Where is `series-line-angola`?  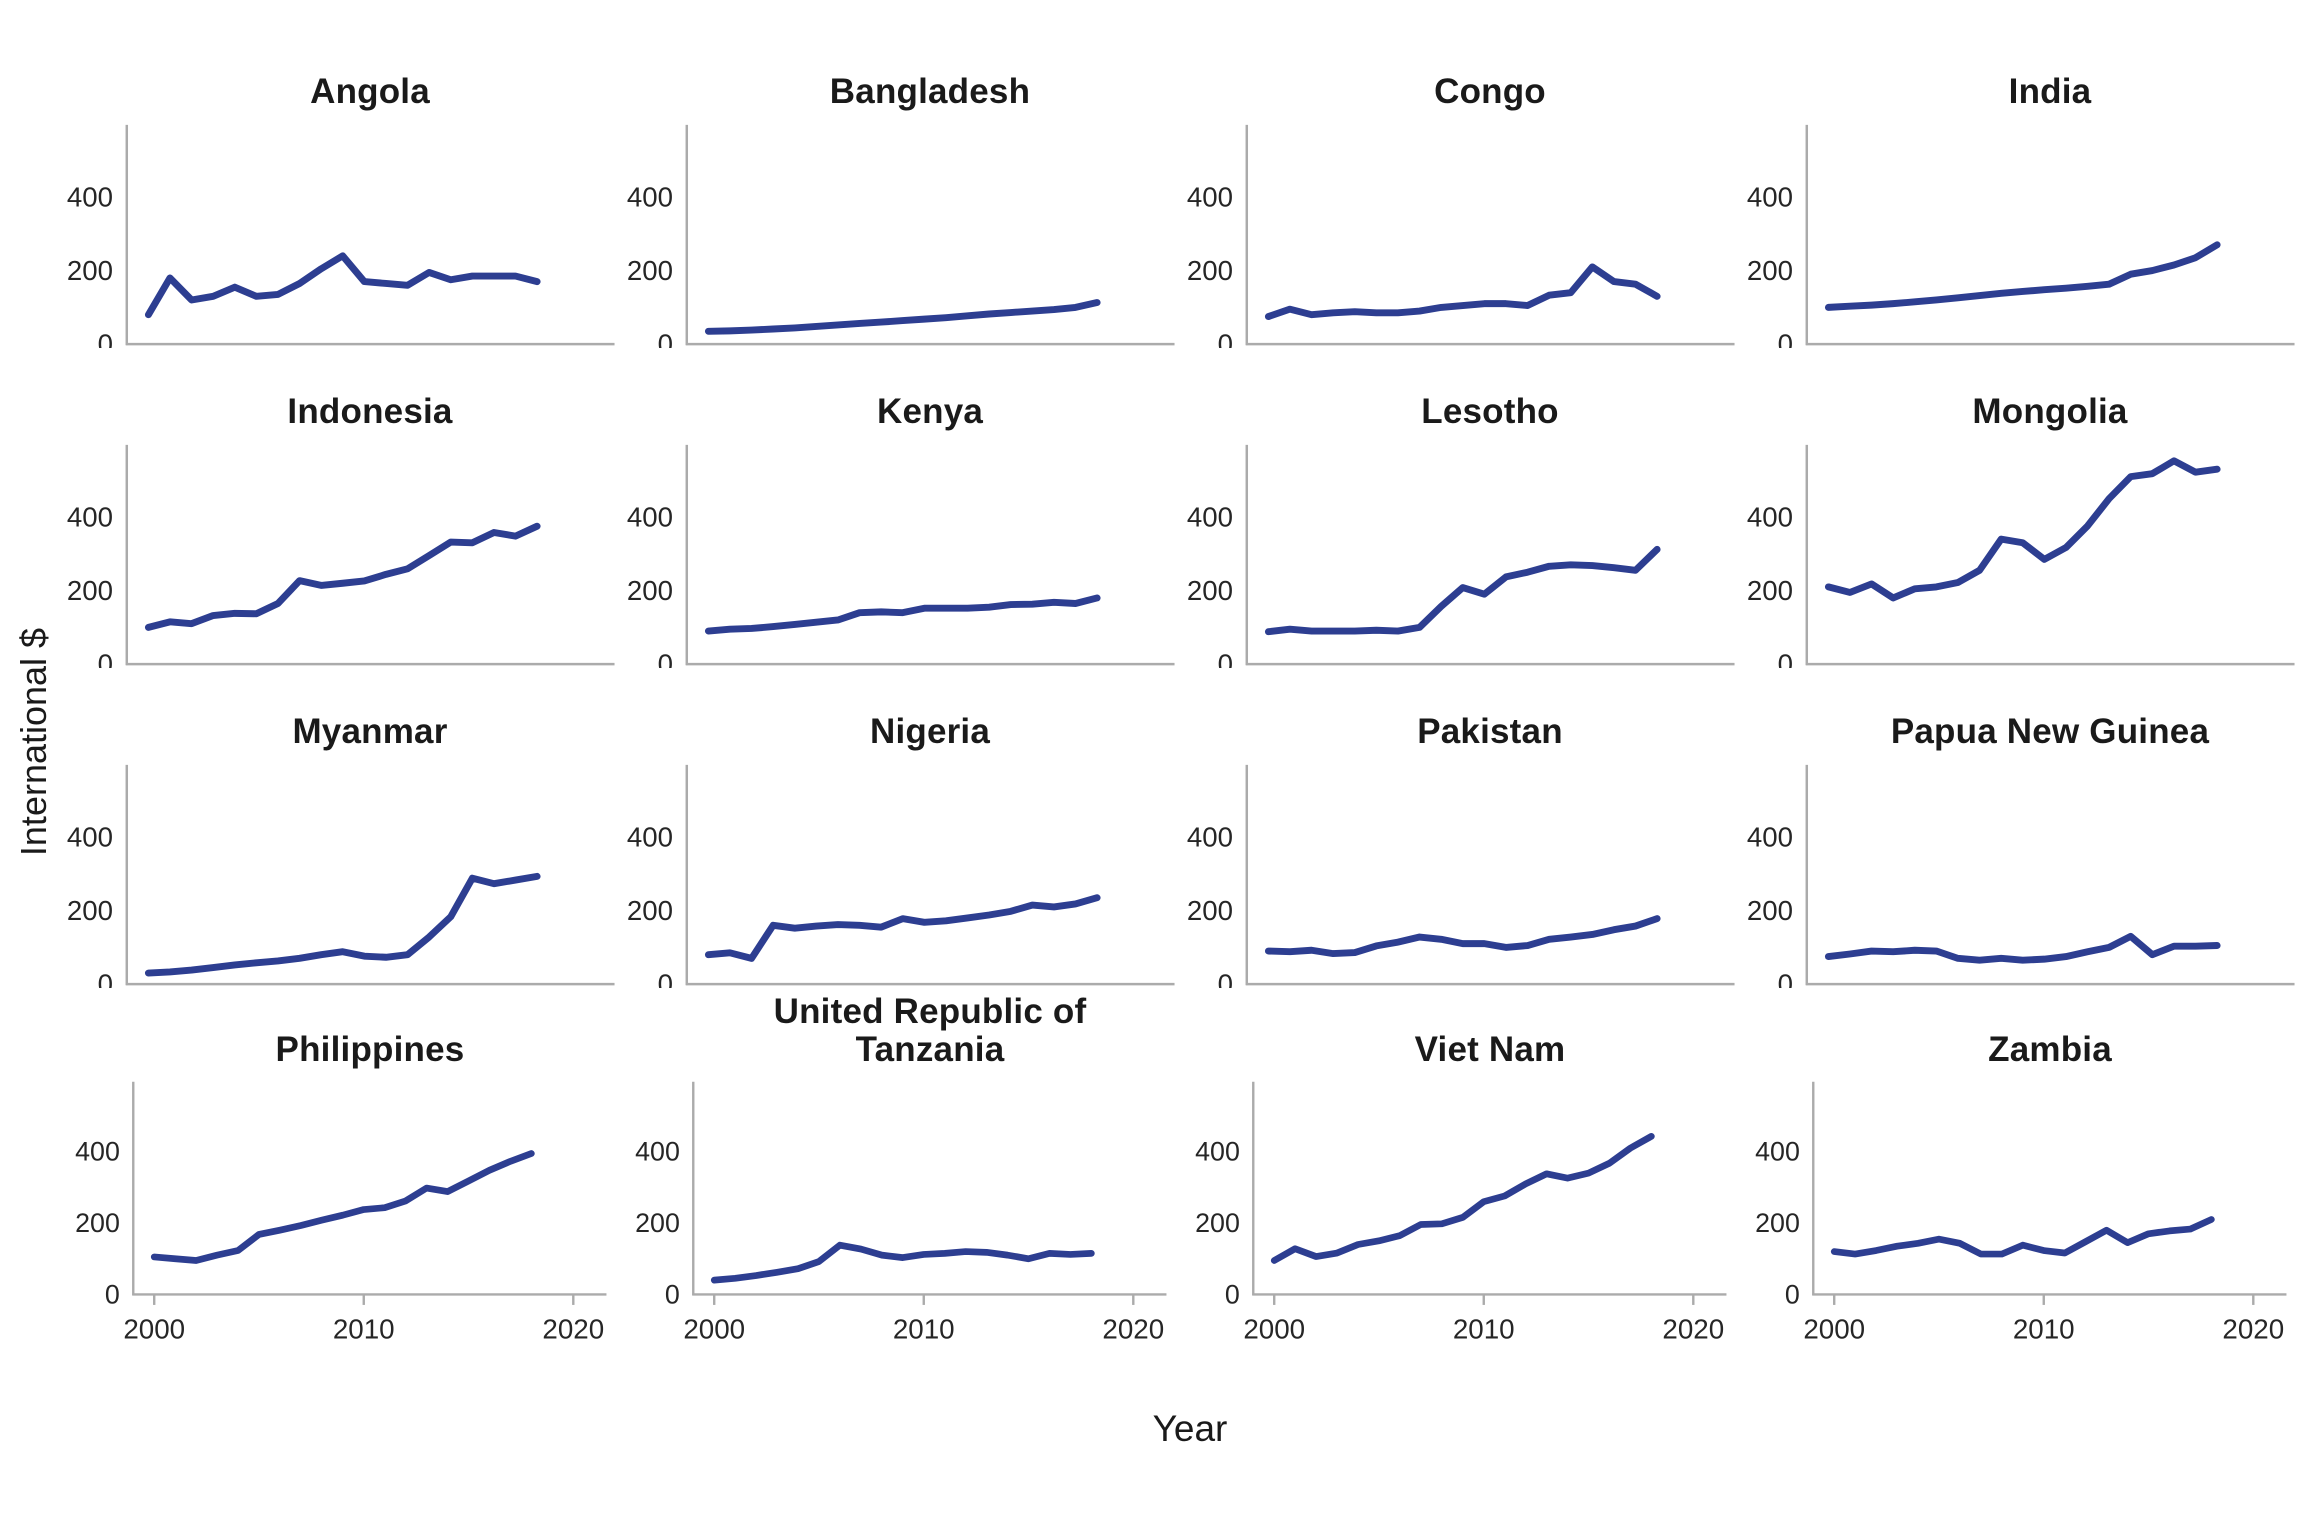
series-line-angola is located at coordinates (342, 285).